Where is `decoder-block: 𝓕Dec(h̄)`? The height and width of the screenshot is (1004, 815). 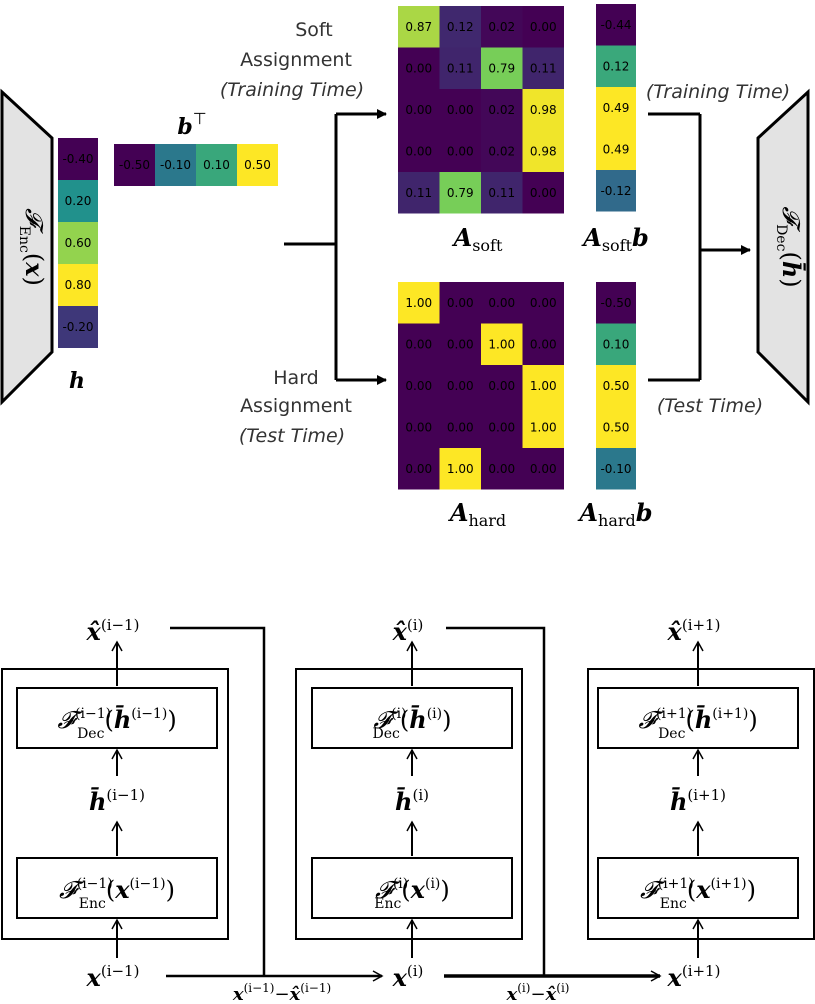 decoder-block: 𝓕Dec(h̄) is located at coordinates (783, 247).